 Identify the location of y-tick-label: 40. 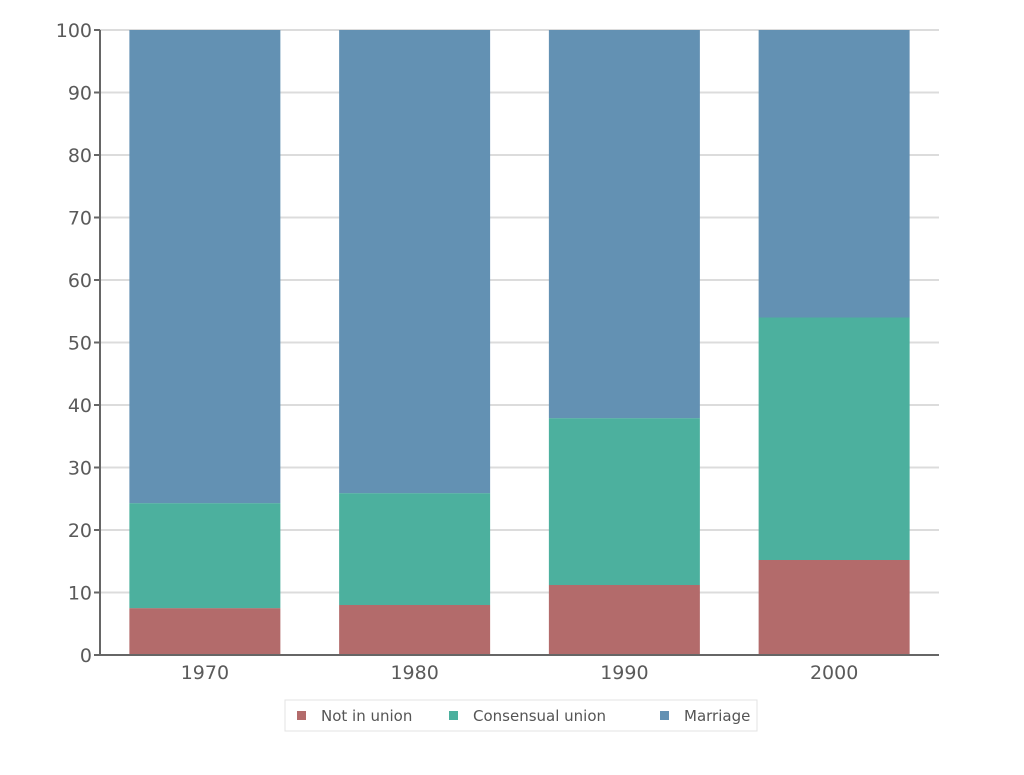
(80, 406).